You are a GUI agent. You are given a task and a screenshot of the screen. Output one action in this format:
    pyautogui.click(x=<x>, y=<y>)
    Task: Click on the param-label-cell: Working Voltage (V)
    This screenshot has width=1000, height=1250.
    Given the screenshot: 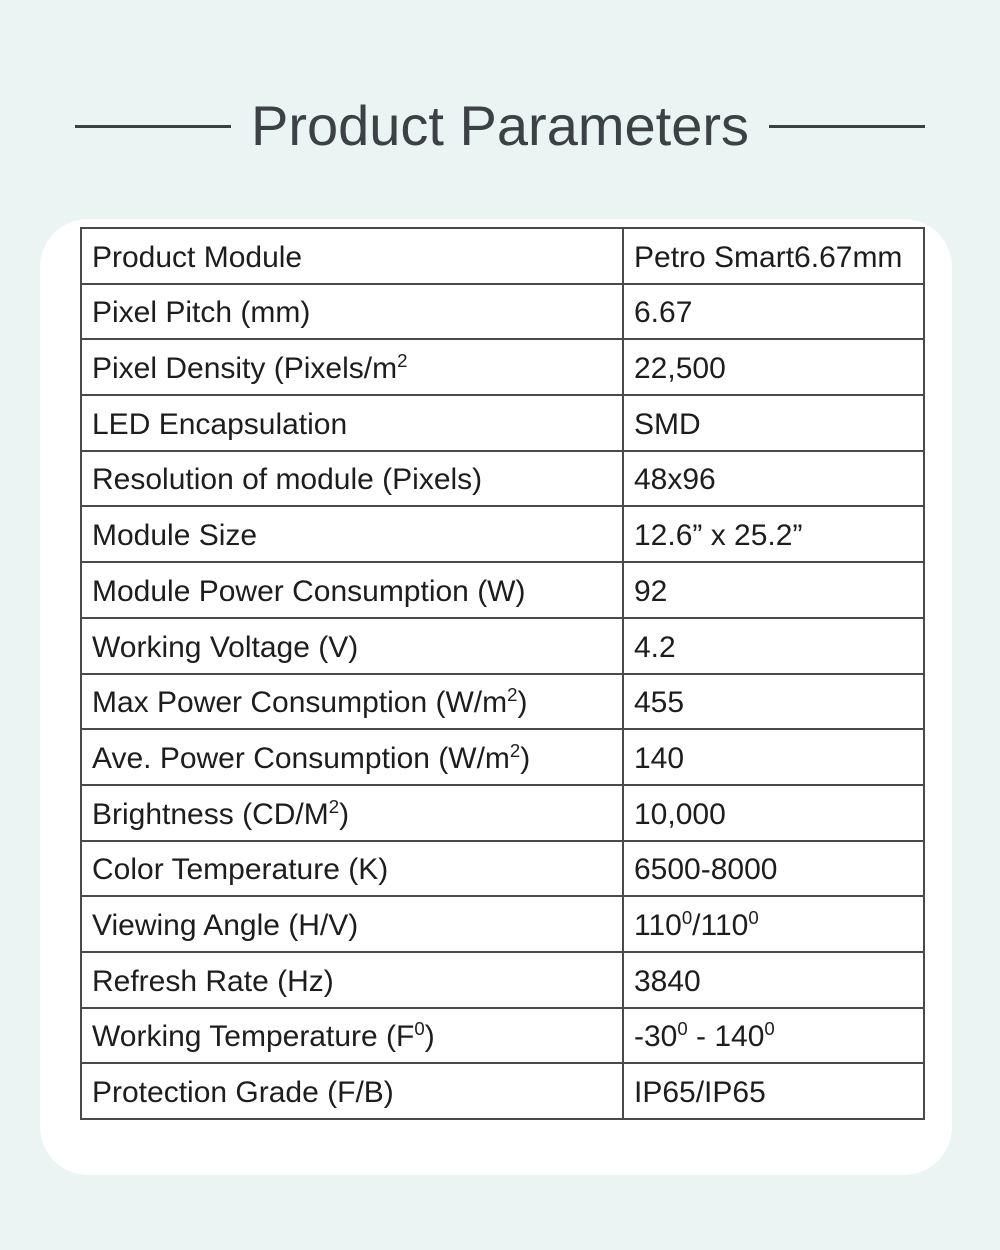 What is the action you would take?
    pyautogui.click(x=352, y=645)
    